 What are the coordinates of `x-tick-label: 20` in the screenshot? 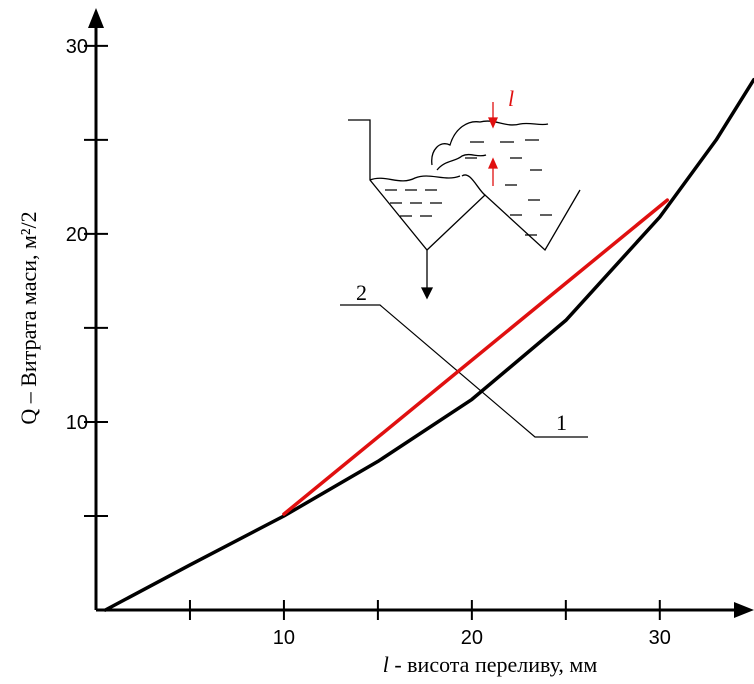 It's located at (472, 638).